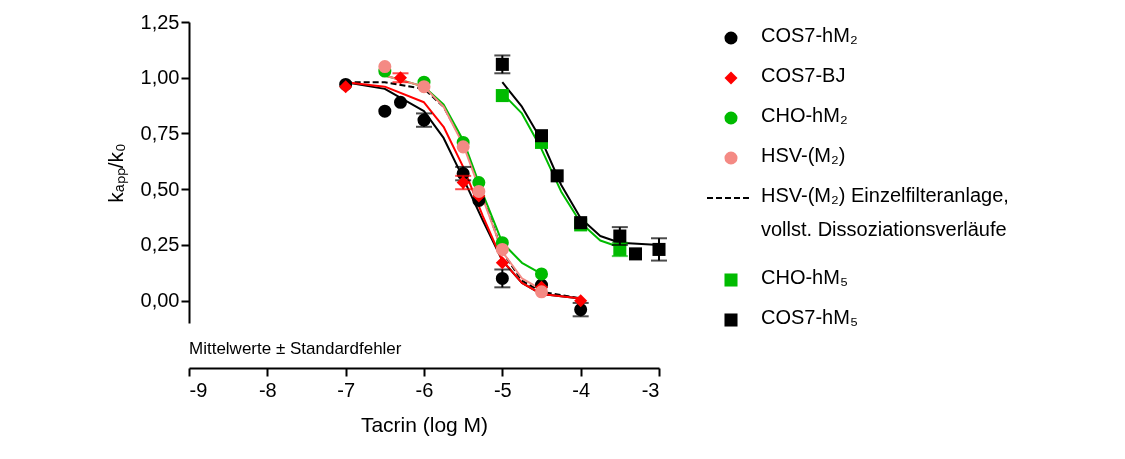  I want to click on y-tick-label: 0,00, so click(160, 300).